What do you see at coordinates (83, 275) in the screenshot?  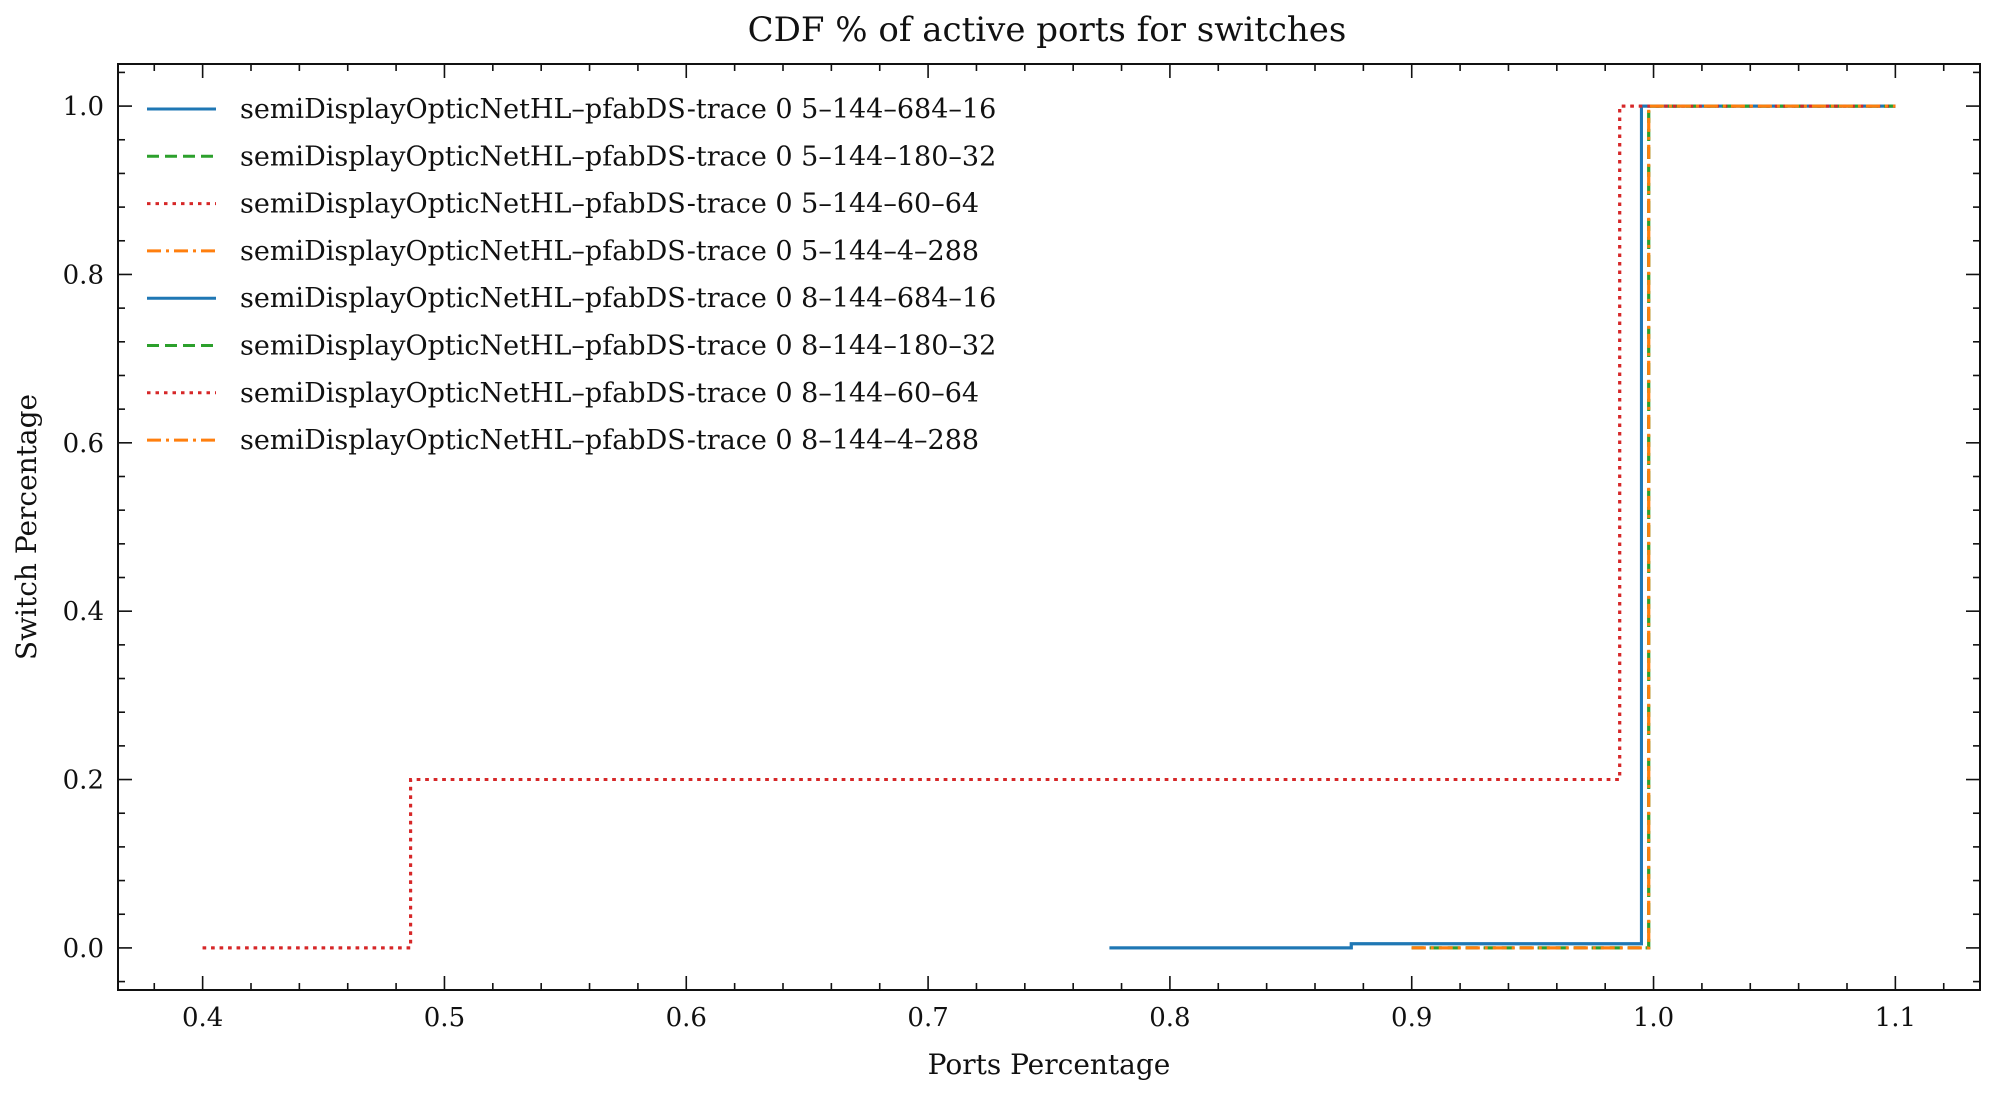 I see `y-tick-label-4: 0.8` at bounding box center [83, 275].